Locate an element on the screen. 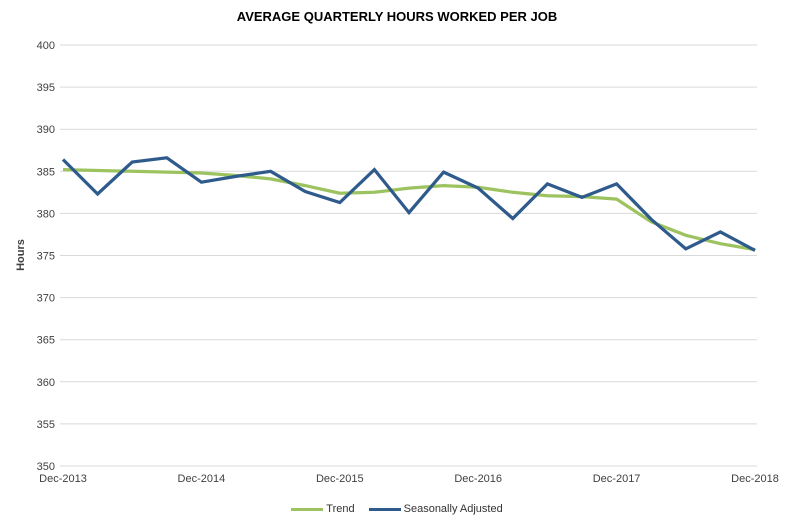 This screenshot has width=794, height=529. legend: Trend Seasonally Adjusted is located at coordinates (397, 509).